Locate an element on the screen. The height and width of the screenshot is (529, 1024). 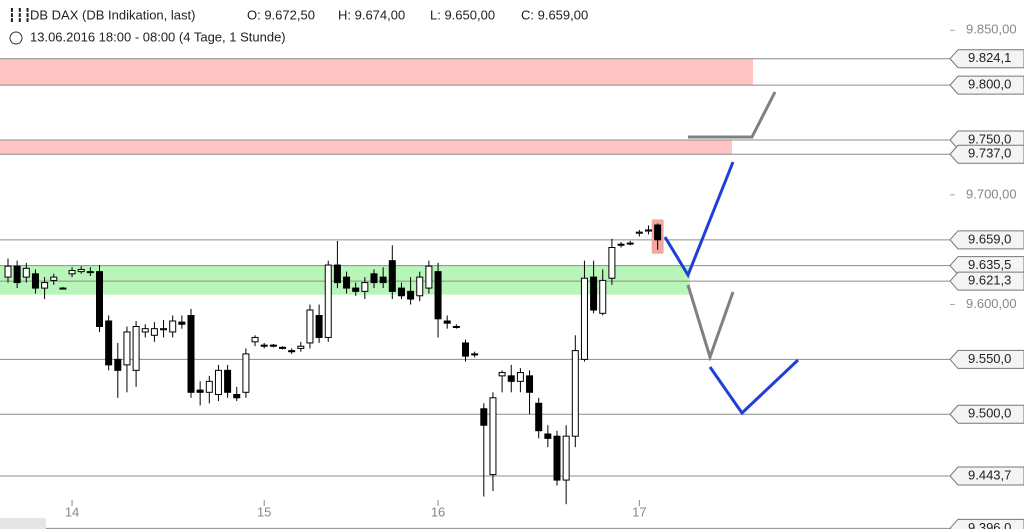
level-label: 9.824,1 is located at coordinates (989, 57).